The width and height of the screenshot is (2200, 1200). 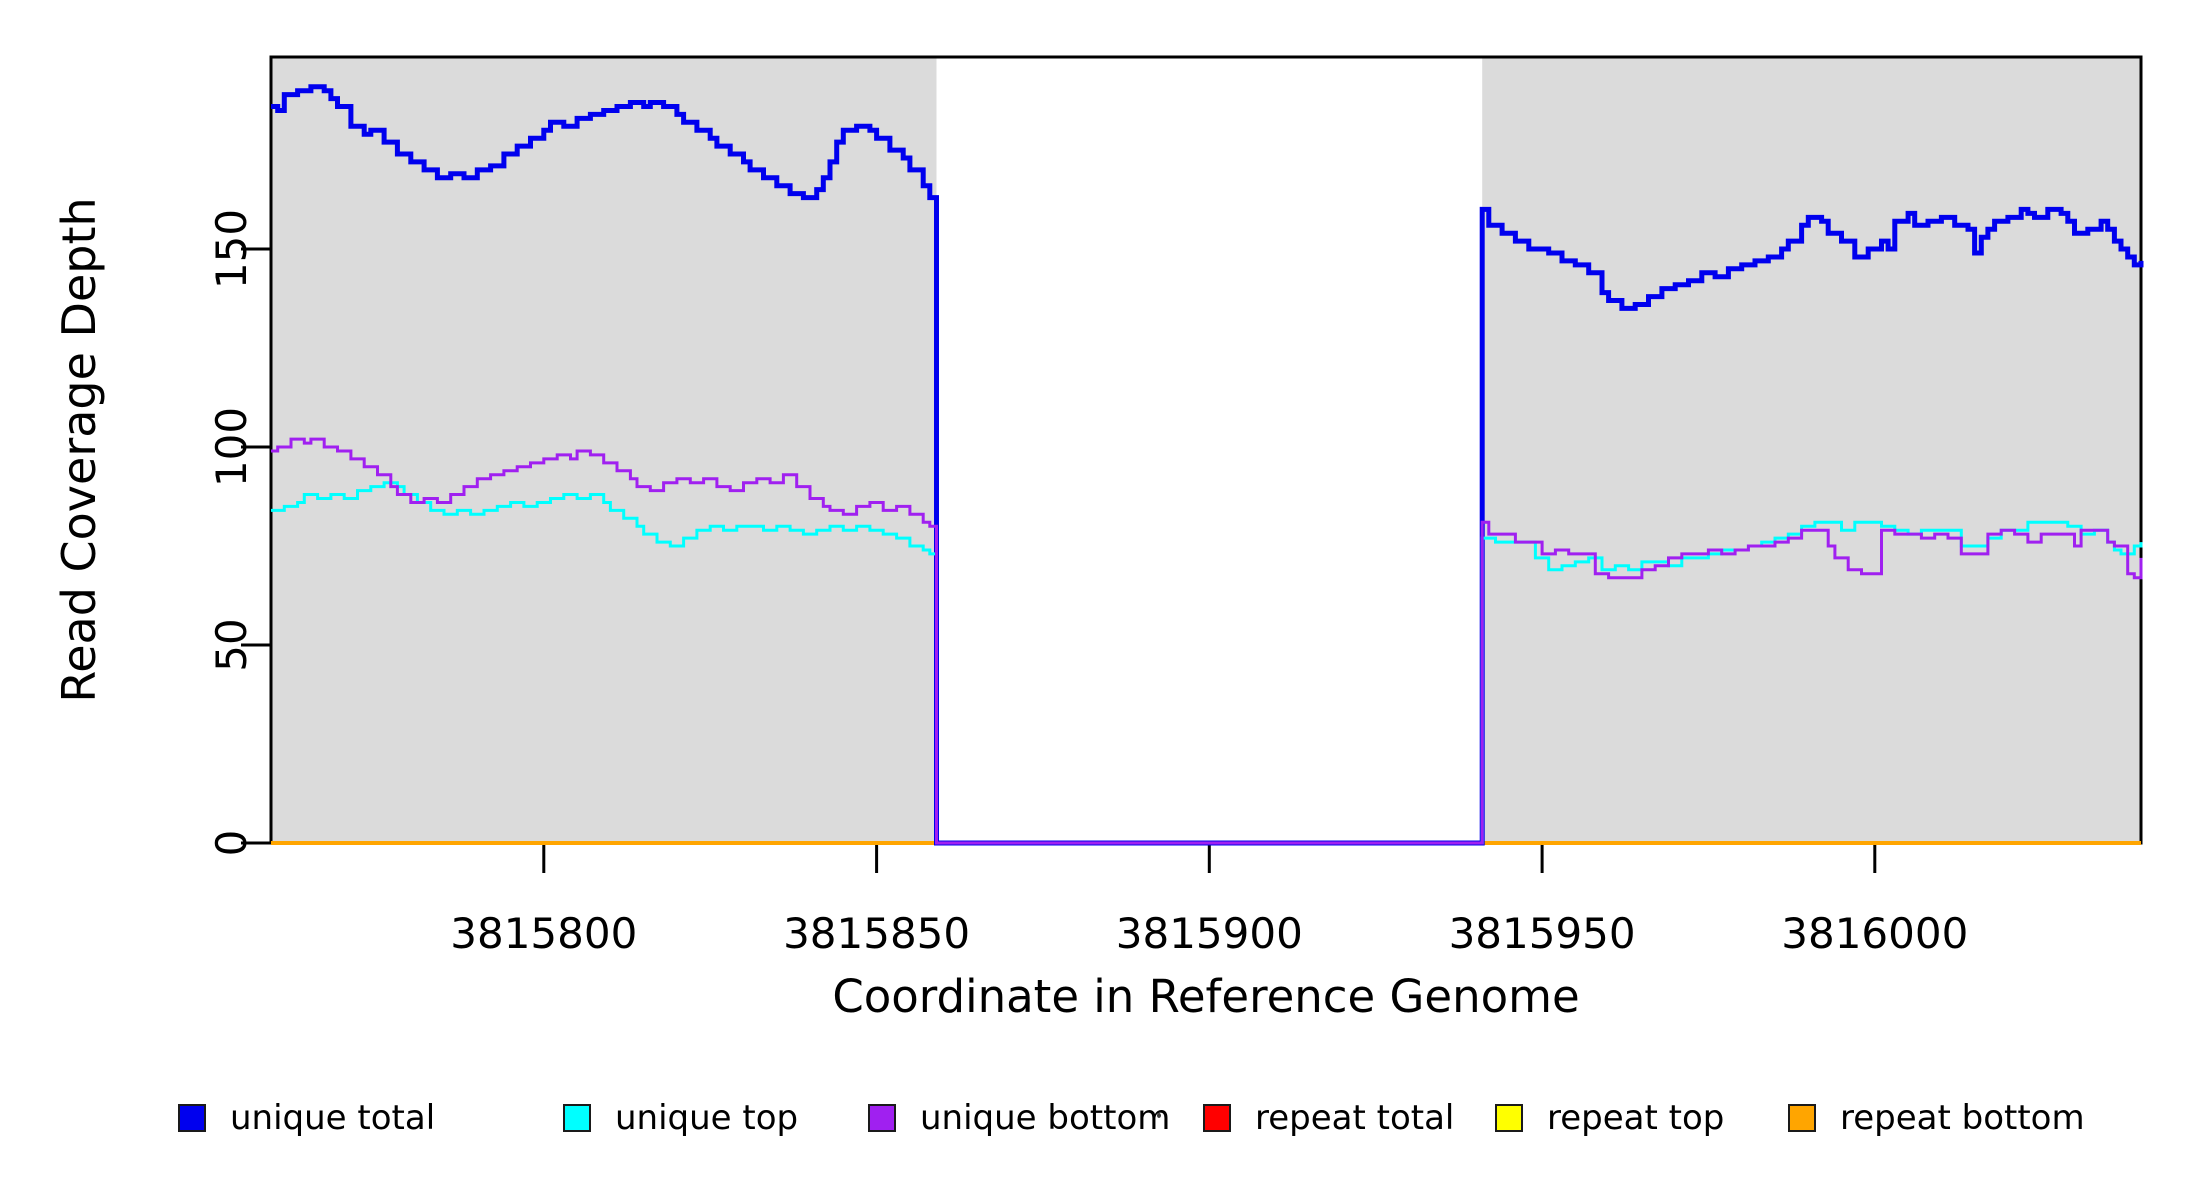 What do you see at coordinates (707, 1118) in the screenshot?
I see `legend-label-unique-top: unique top` at bounding box center [707, 1118].